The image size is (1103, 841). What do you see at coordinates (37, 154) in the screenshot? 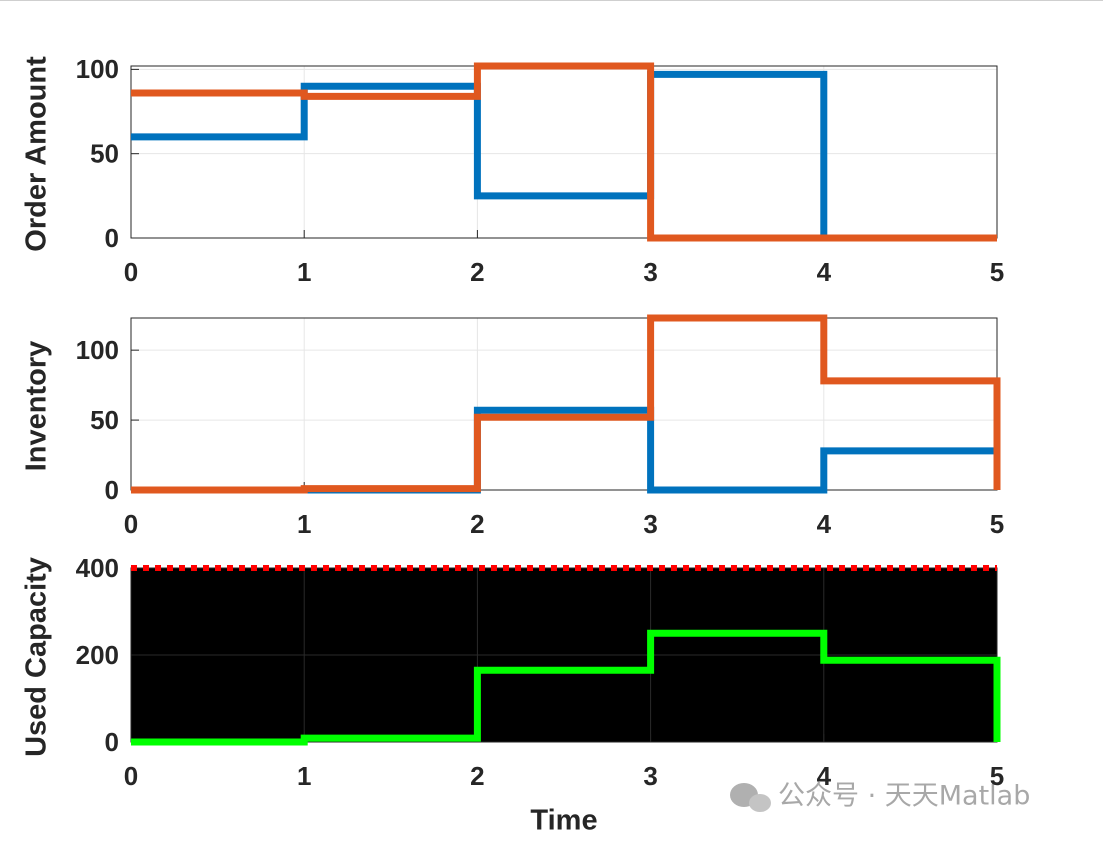
I see `y-axis-label: Order Amount` at bounding box center [37, 154].